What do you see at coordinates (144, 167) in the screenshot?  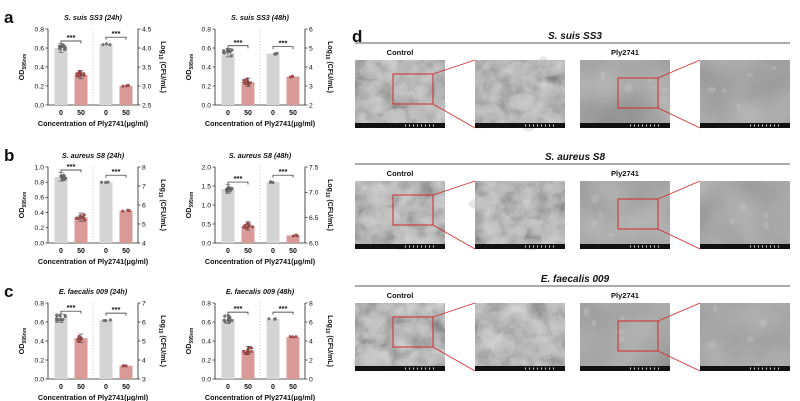 I see `y-tick-label-right: 8` at bounding box center [144, 167].